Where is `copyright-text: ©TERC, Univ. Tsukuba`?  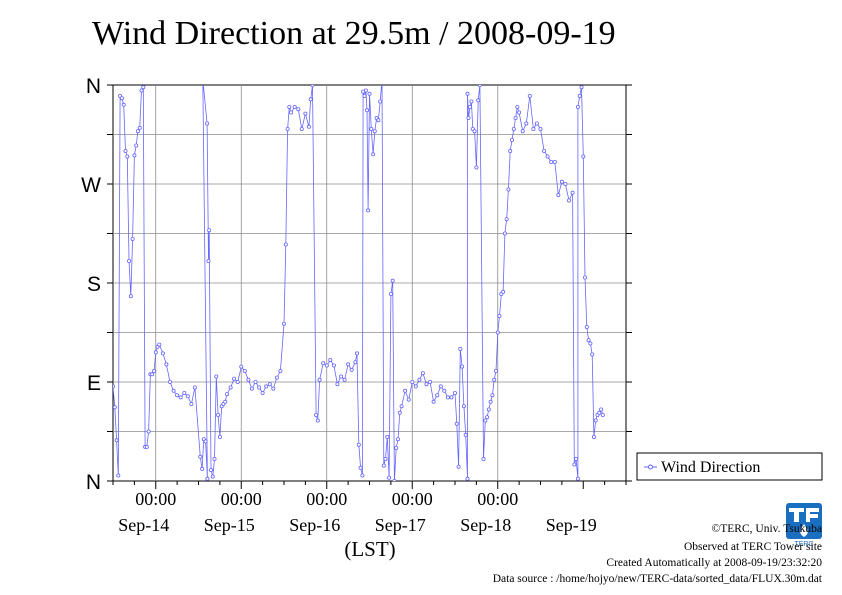 copyright-text: ©TERC, Univ. Tsukuba is located at coordinates (767, 529).